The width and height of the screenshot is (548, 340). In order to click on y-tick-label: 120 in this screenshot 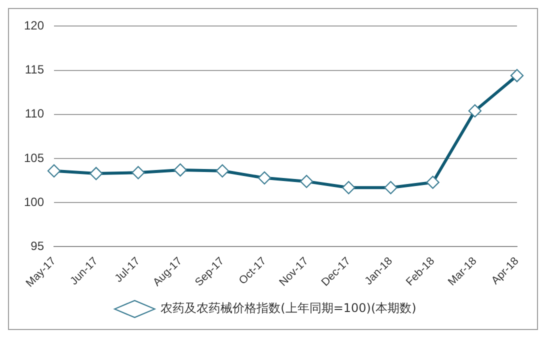, I will do `click(34, 25)`.